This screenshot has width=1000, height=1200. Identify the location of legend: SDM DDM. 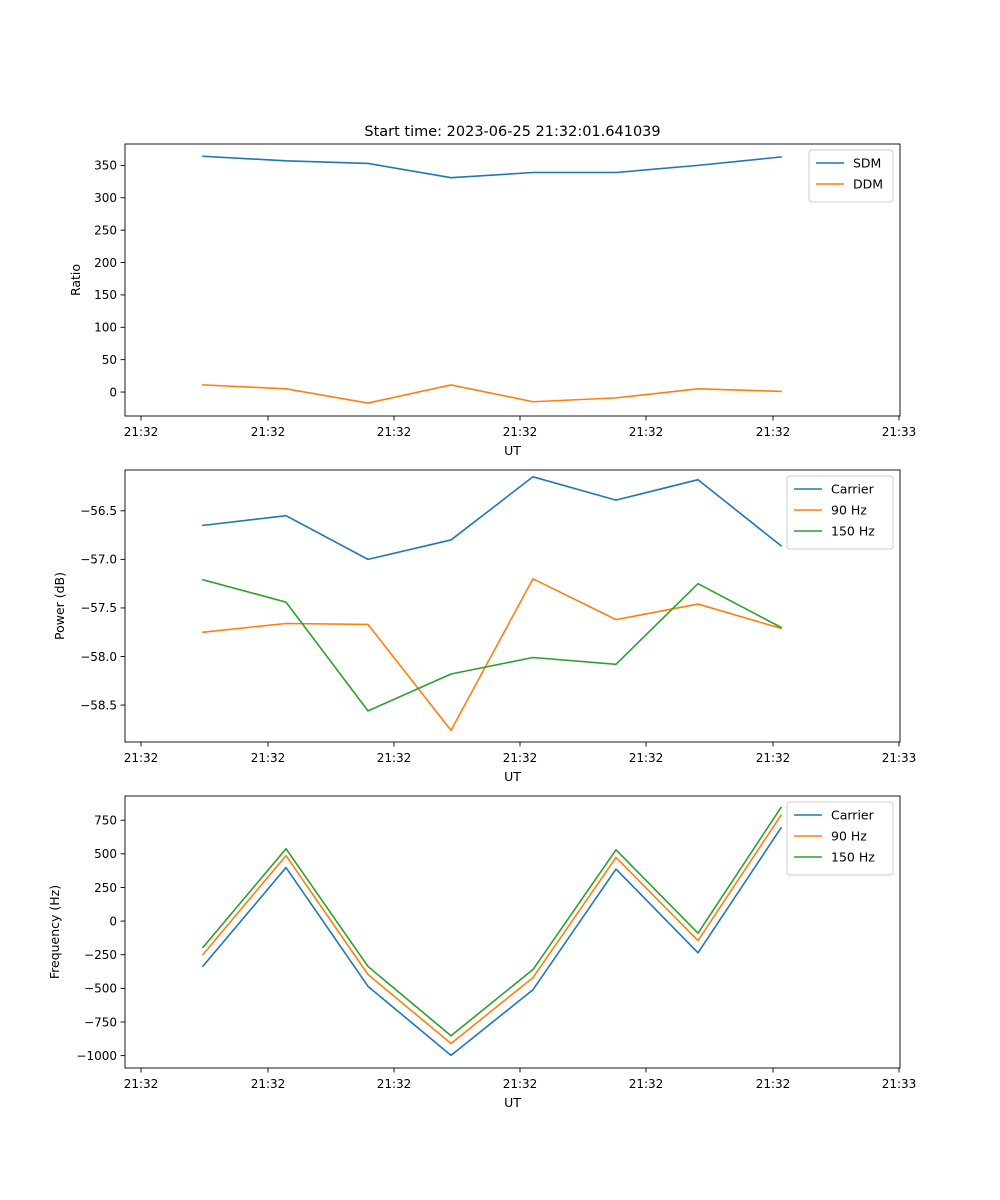
(851, 176).